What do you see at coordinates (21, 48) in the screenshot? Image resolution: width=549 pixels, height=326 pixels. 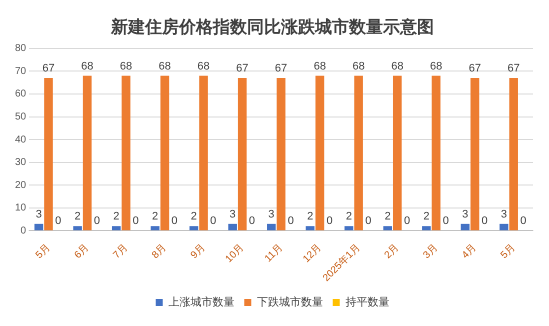 I see `y-tick-label: 80` at bounding box center [21, 48].